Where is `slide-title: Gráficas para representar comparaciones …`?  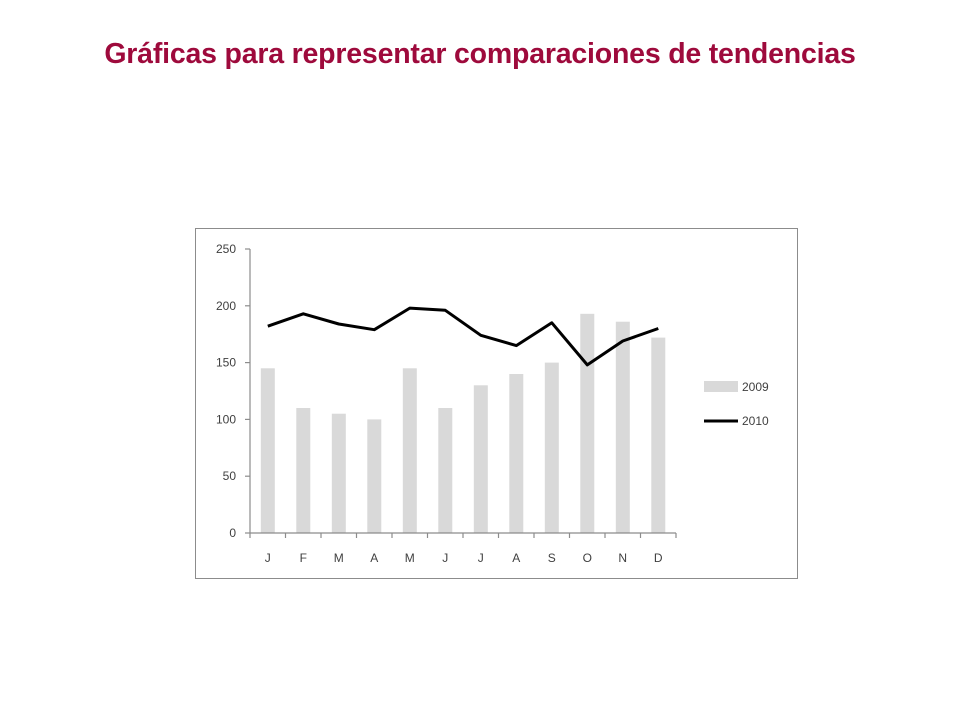 slide-title: Gráficas para representar comparaciones … is located at coordinates (480, 54).